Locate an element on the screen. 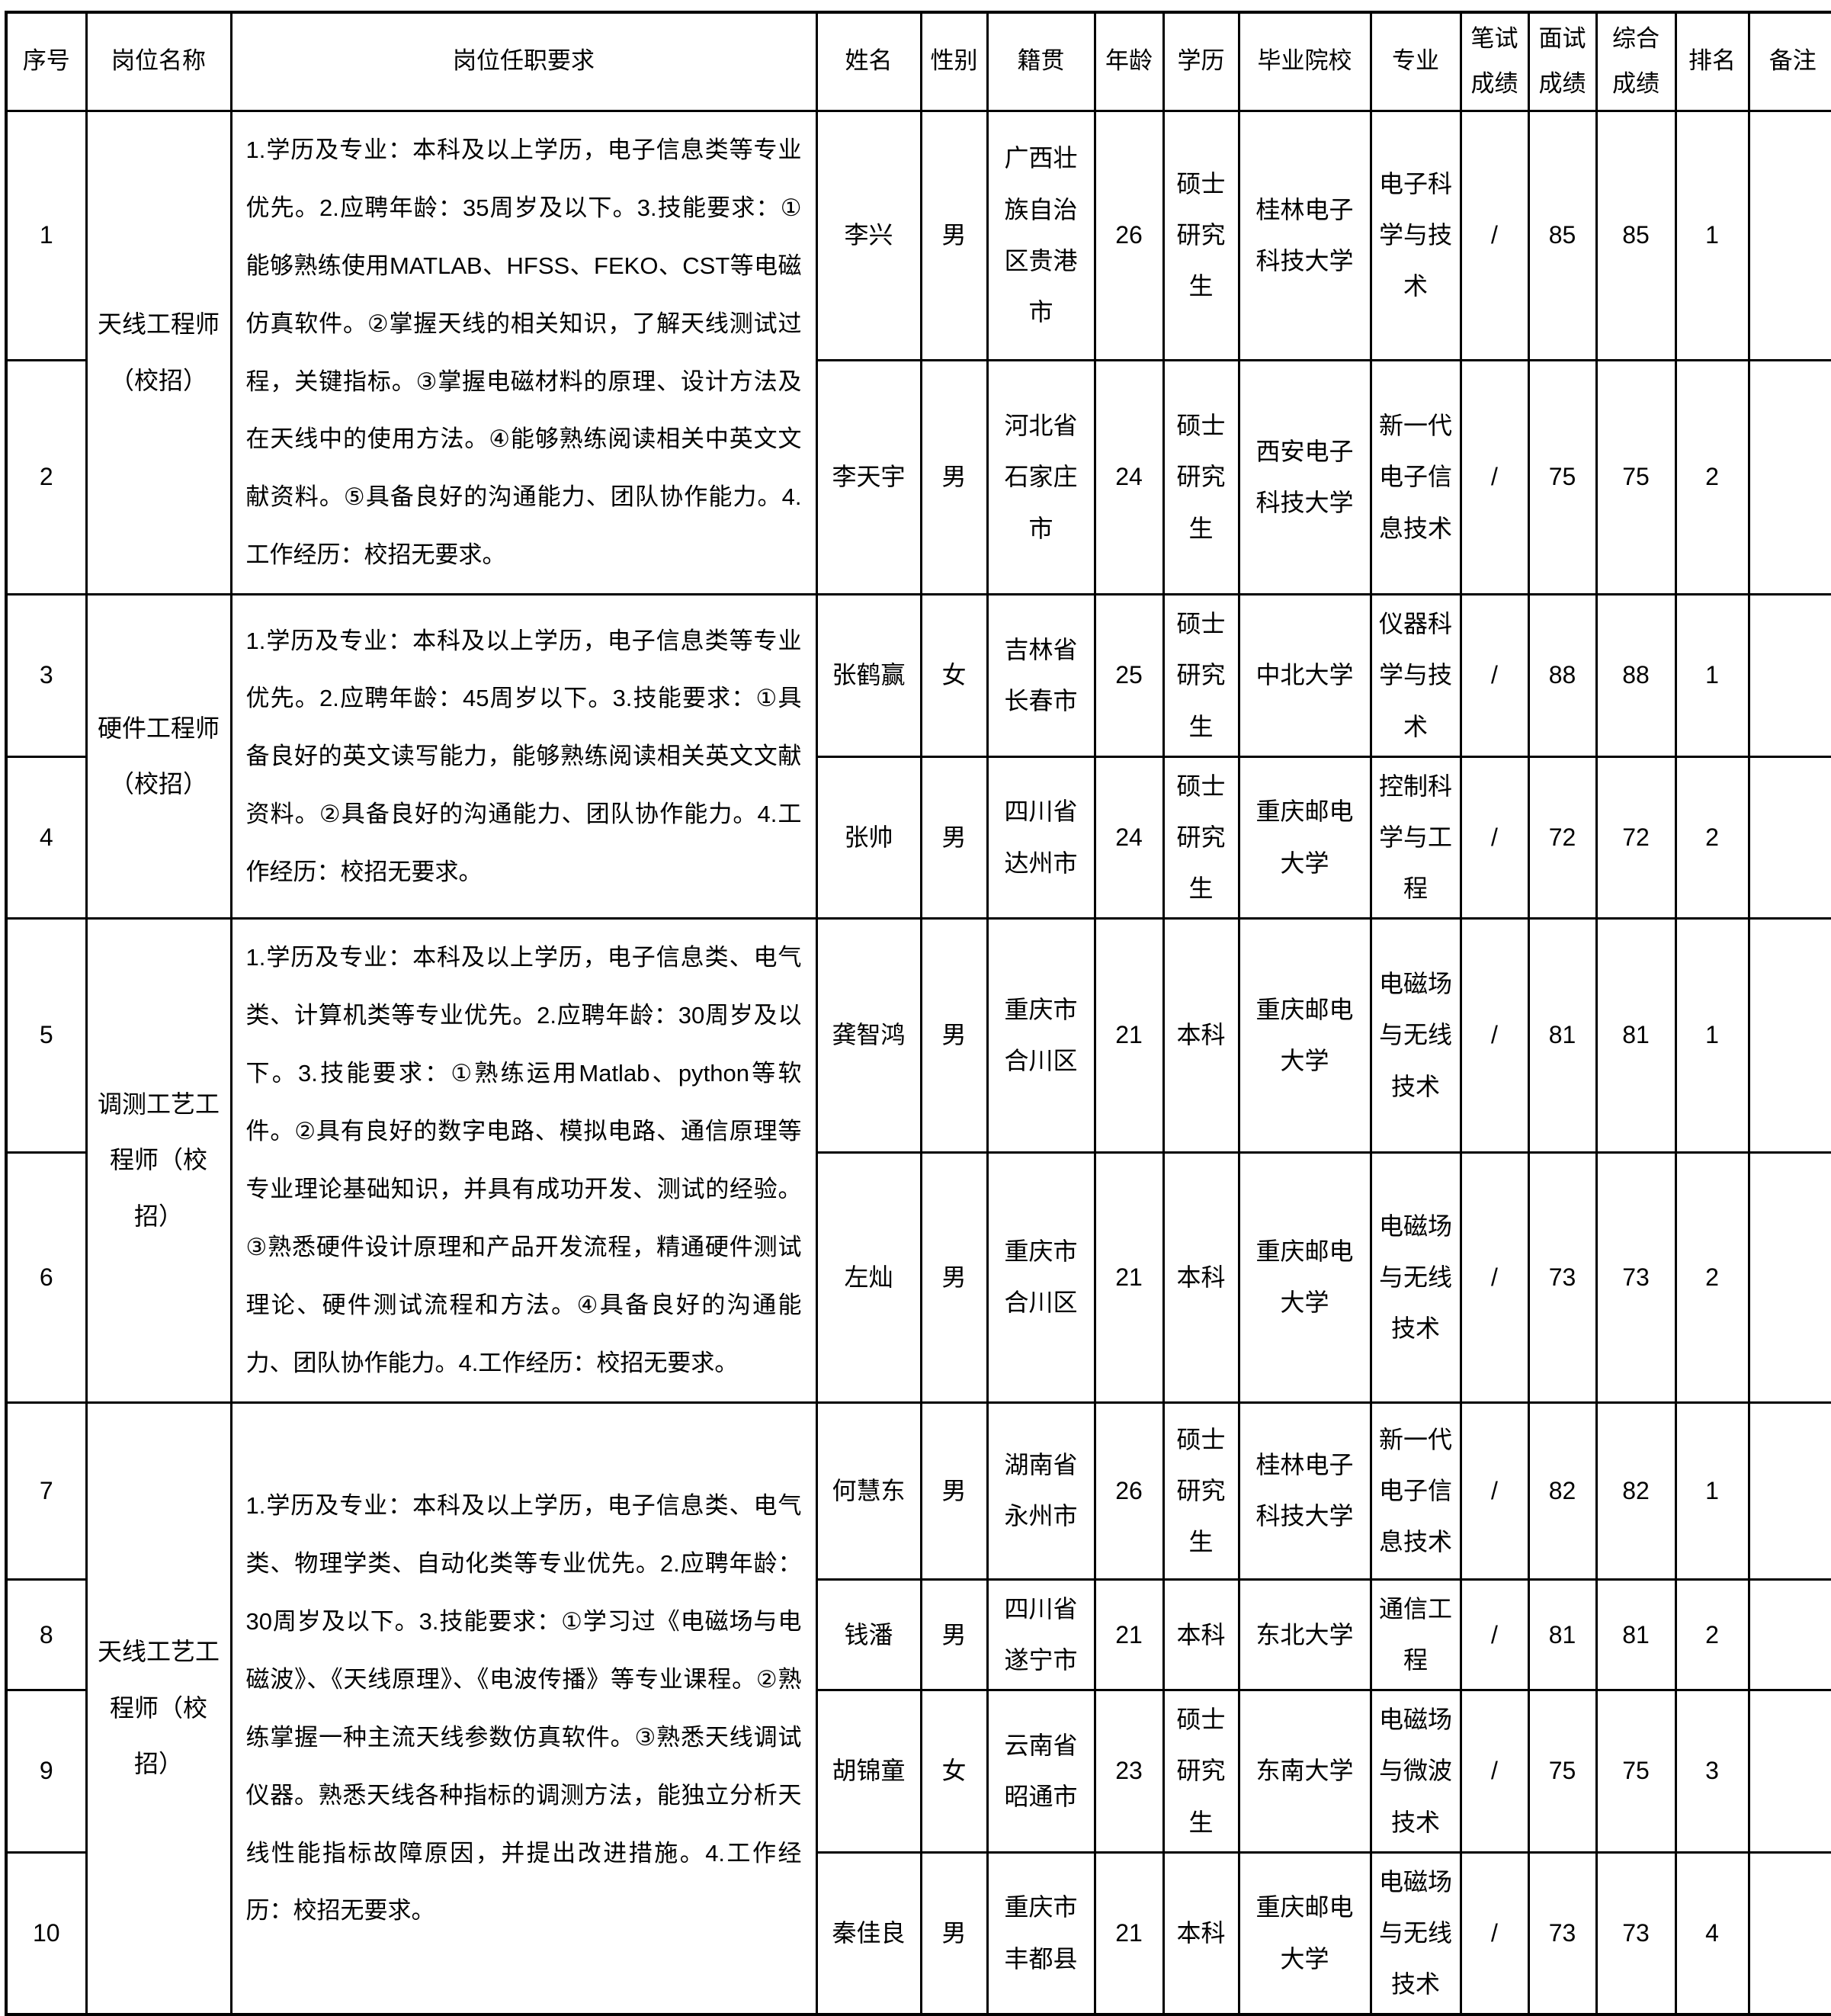 The image size is (1831, 2016). col-header-remark: 备注 is located at coordinates (1789, 62).